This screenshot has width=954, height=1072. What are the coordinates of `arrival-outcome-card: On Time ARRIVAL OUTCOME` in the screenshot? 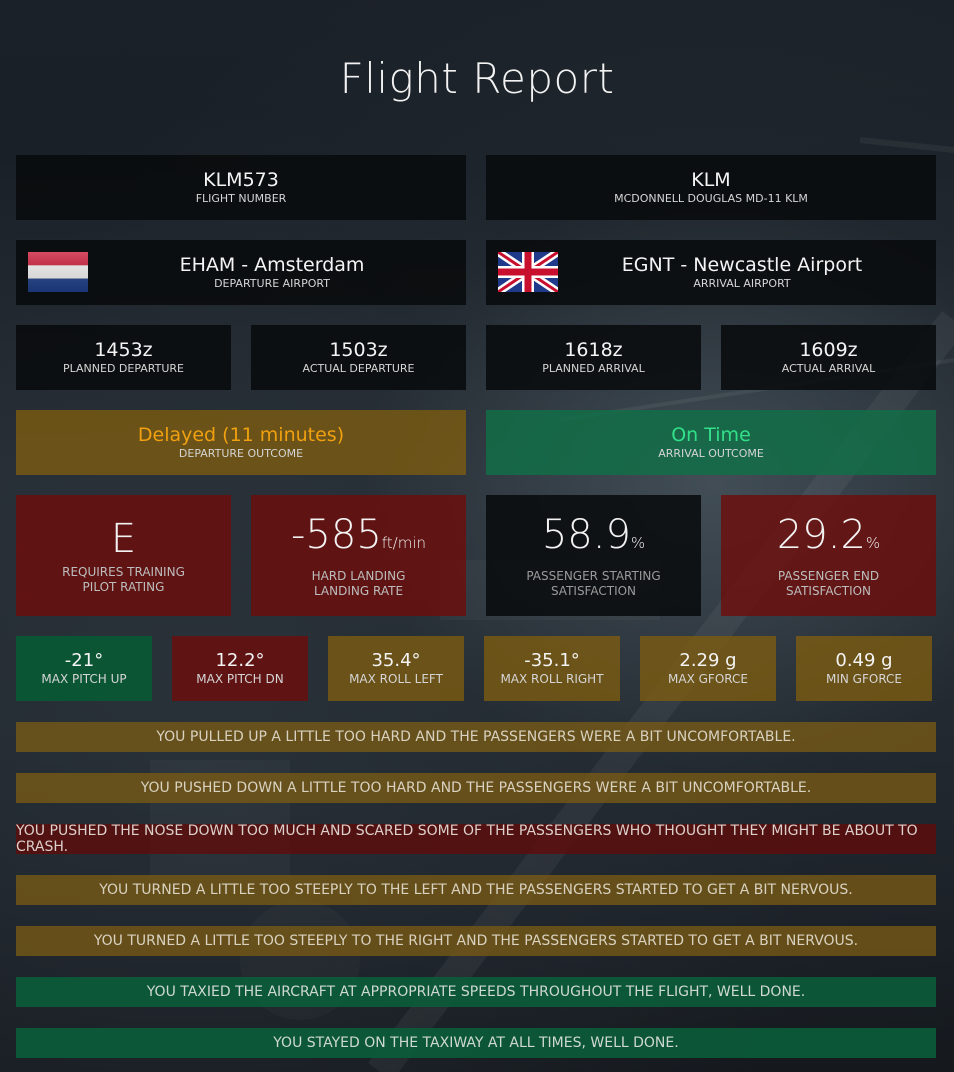 It's located at (711, 442).